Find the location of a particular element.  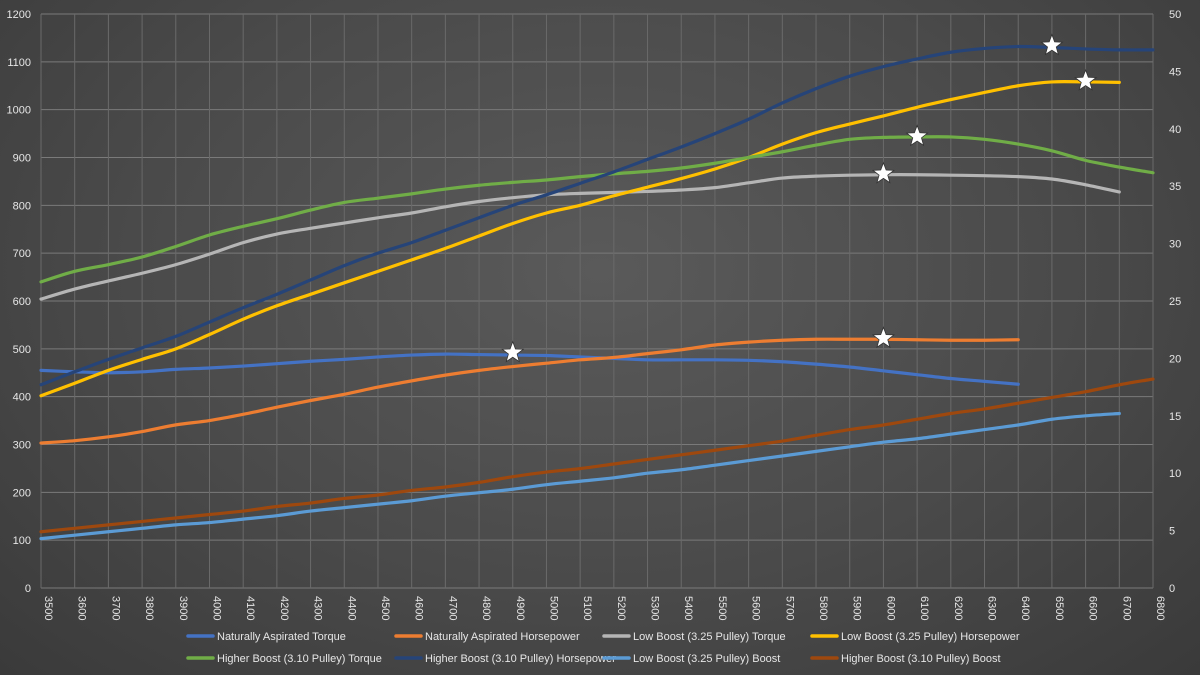

y-tick-label: 0 is located at coordinates (28, 589).